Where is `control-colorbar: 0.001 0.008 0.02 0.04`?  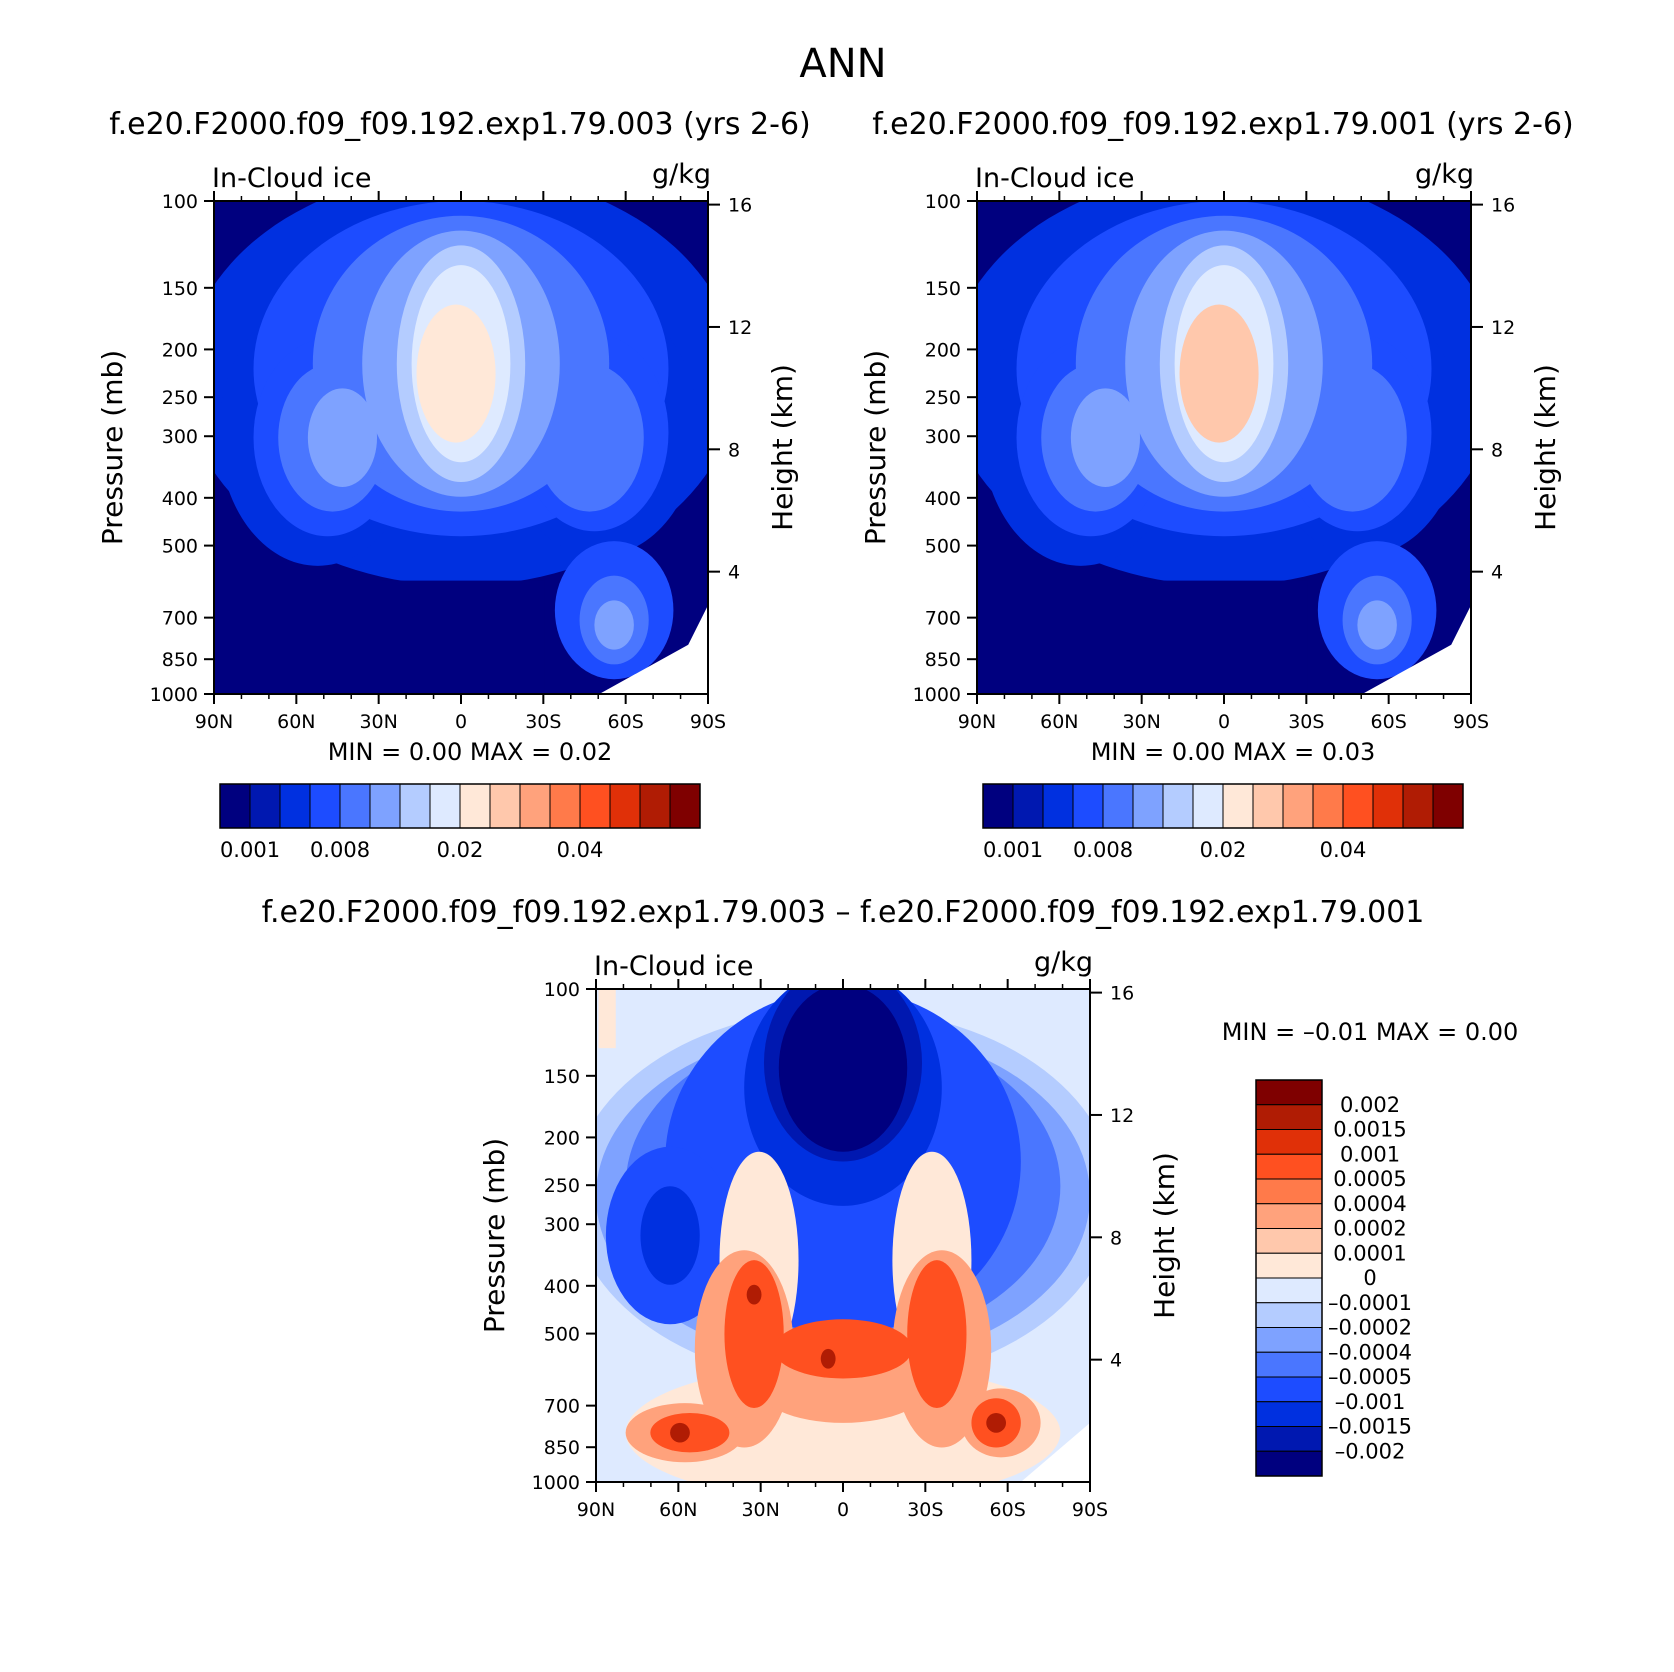 control-colorbar: 0.001 0.008 0.02 0.04 is located at coordinates (1223, 822).